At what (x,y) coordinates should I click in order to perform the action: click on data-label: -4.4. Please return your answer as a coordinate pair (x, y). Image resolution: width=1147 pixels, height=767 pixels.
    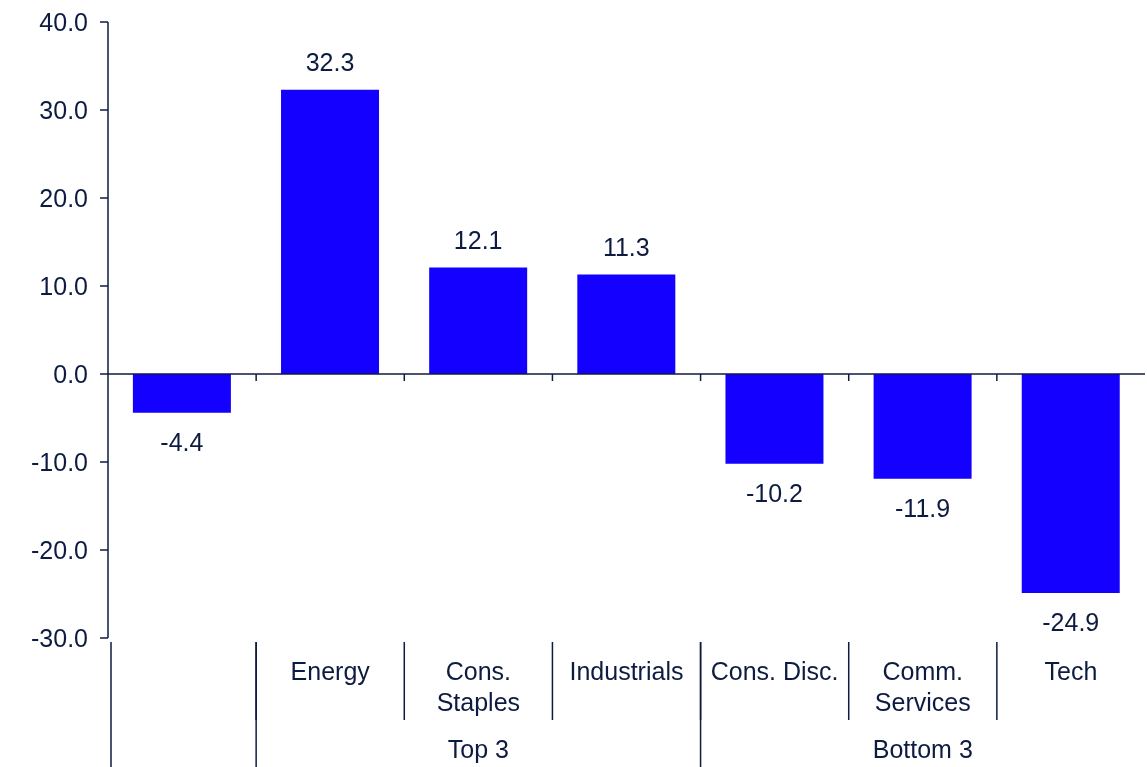
    Looking at the image, I should click on (182, 441).